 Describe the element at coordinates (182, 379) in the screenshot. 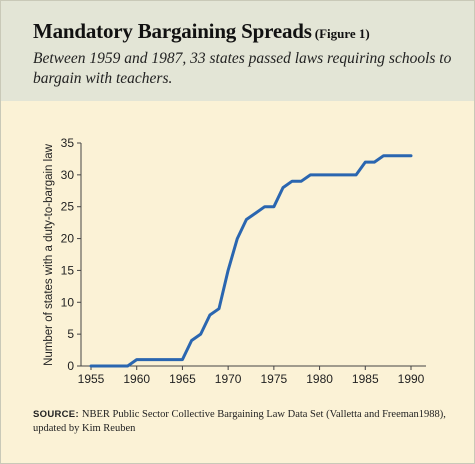

I see `x-tick-label: 1965` at that location.